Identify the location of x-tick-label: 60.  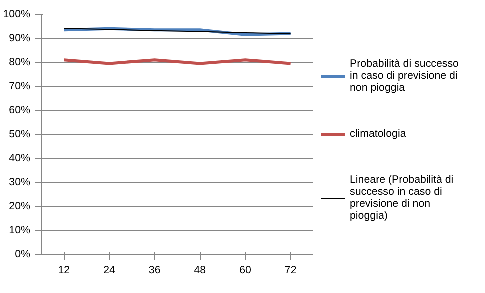
(246, 270).